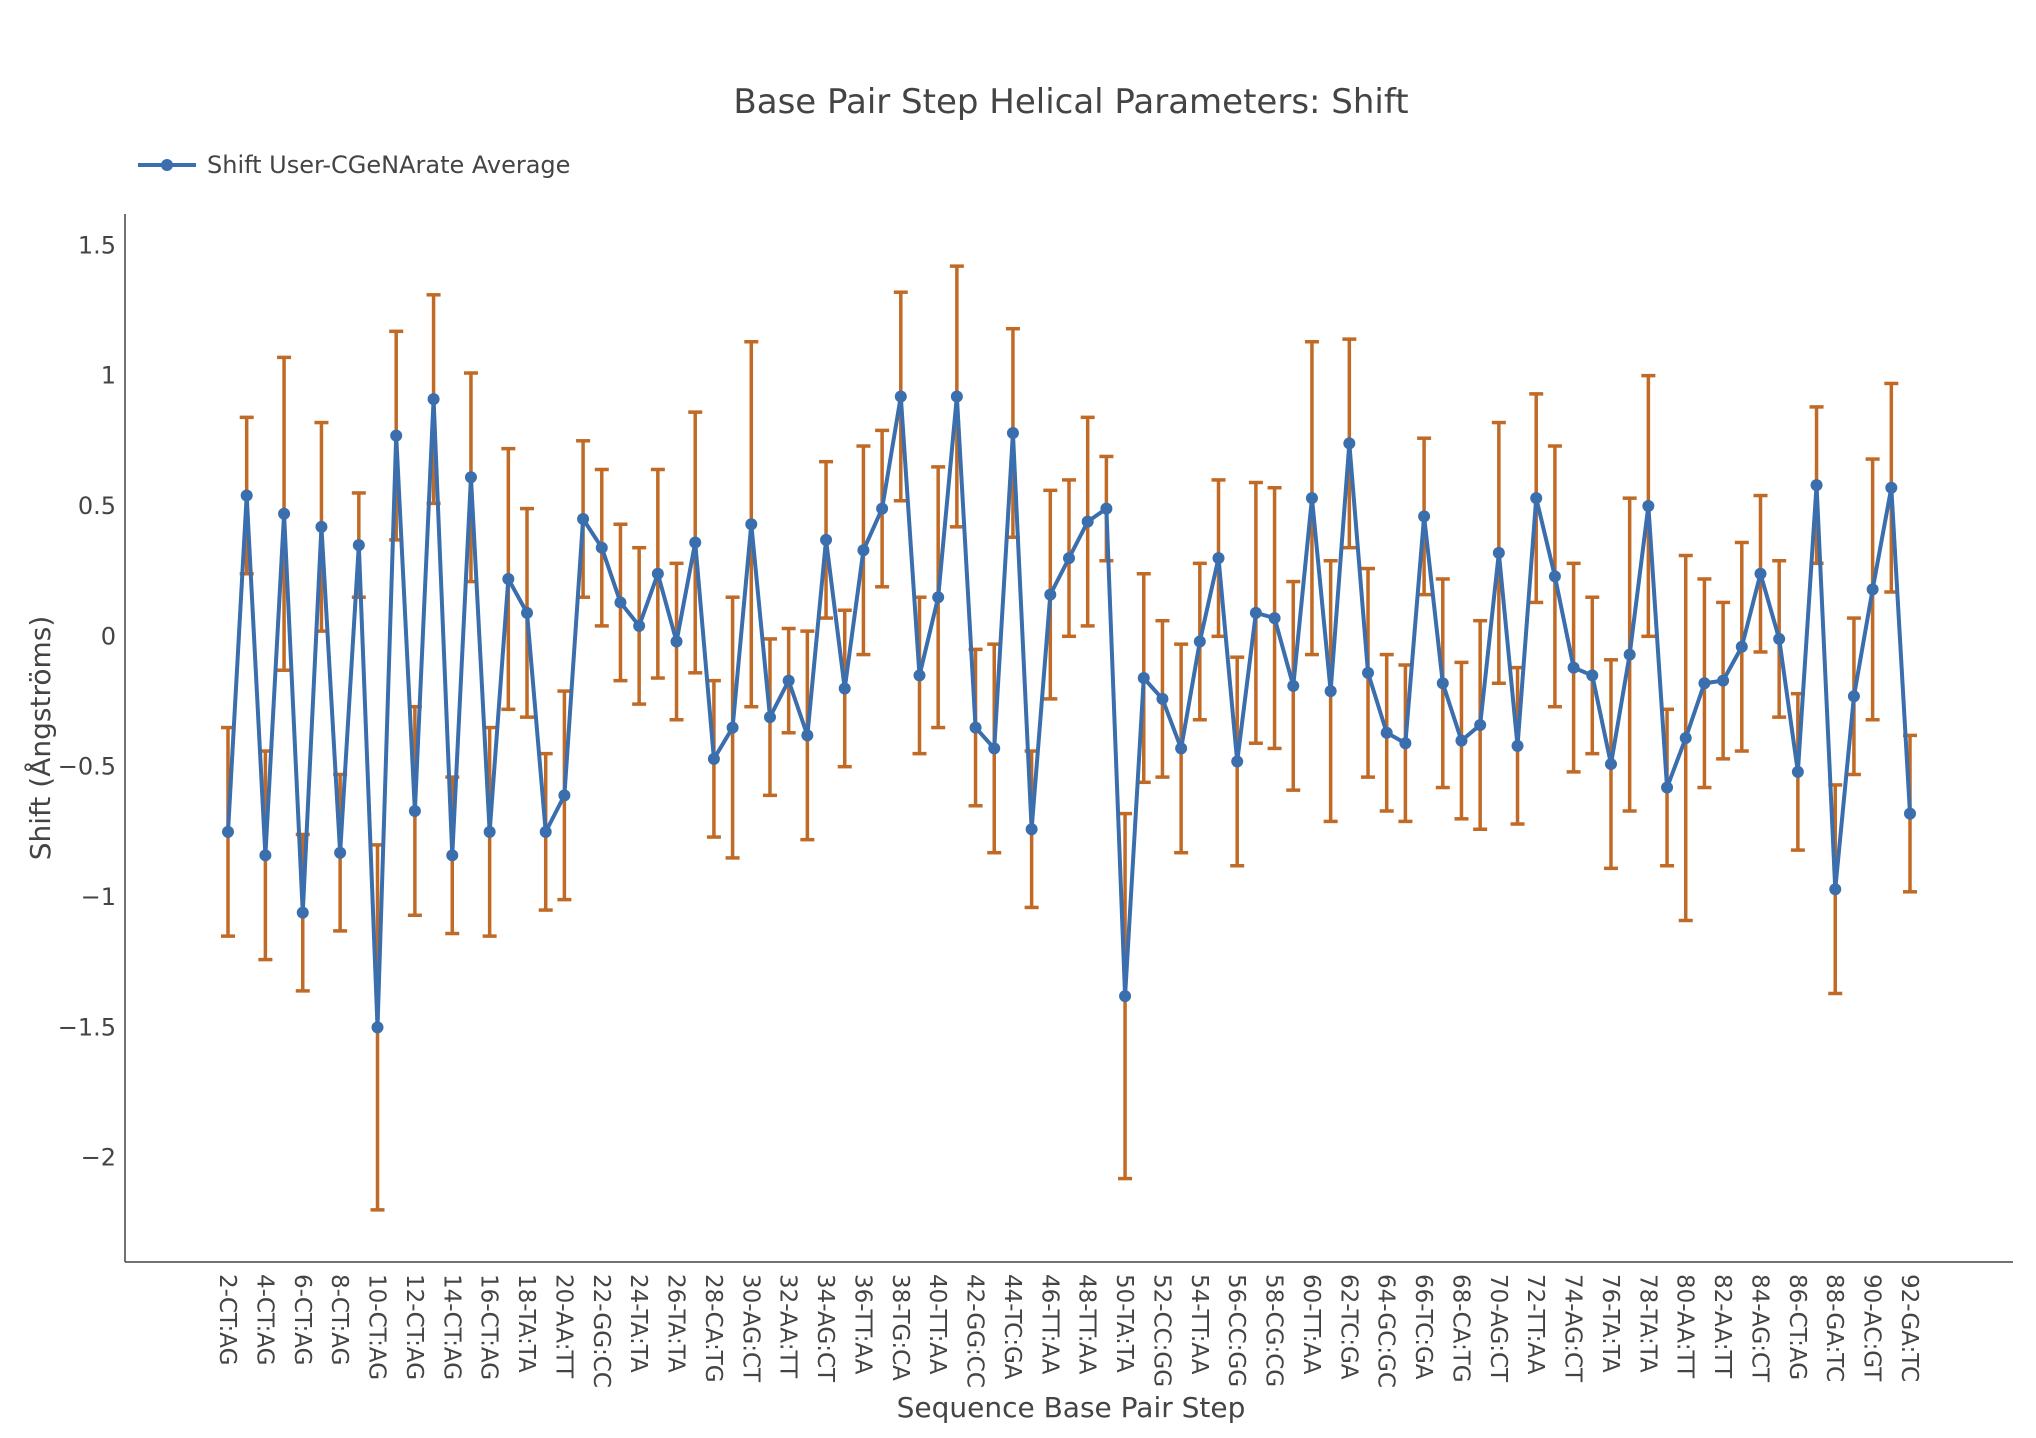  What do you see at coordinates (98, 897) in the screenshot?
I see `y-tick-label: −1` at bounding box center [98, 897].